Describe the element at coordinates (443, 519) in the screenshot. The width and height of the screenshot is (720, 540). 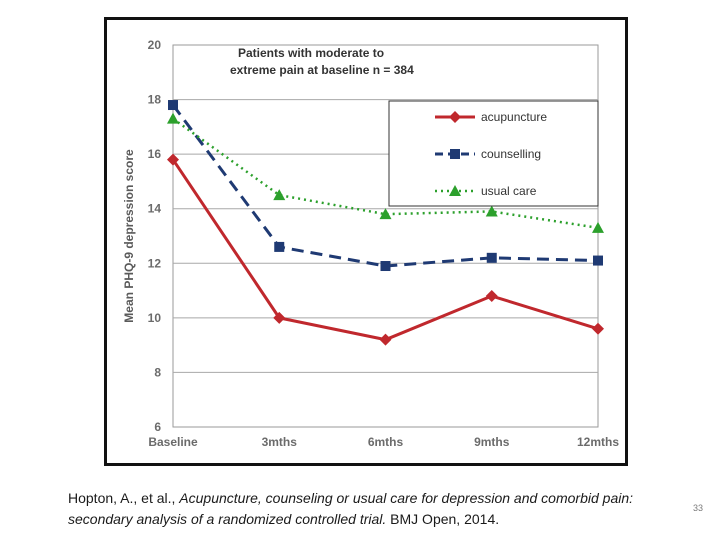
I see `citation-journal: BMJ Open, 2014.` at that location.